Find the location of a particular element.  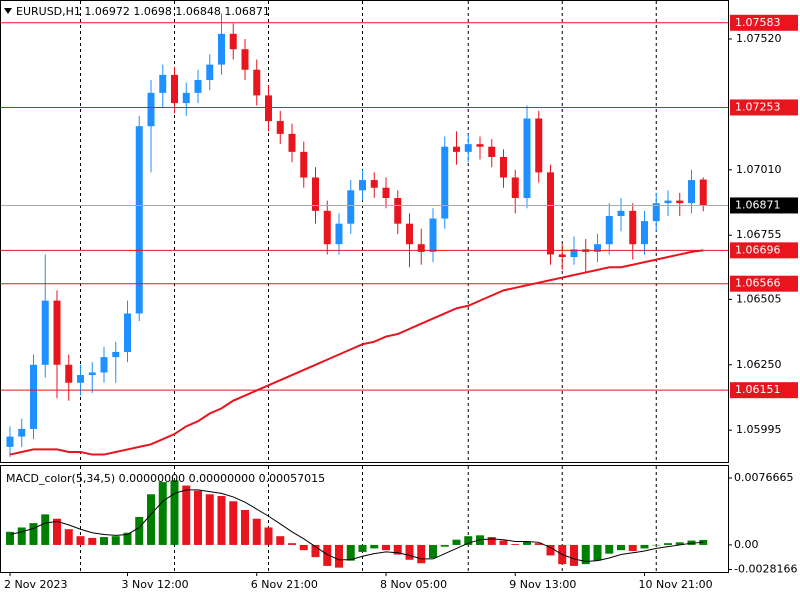

title-part: 1.0698 is located at coordinates (152, 11).